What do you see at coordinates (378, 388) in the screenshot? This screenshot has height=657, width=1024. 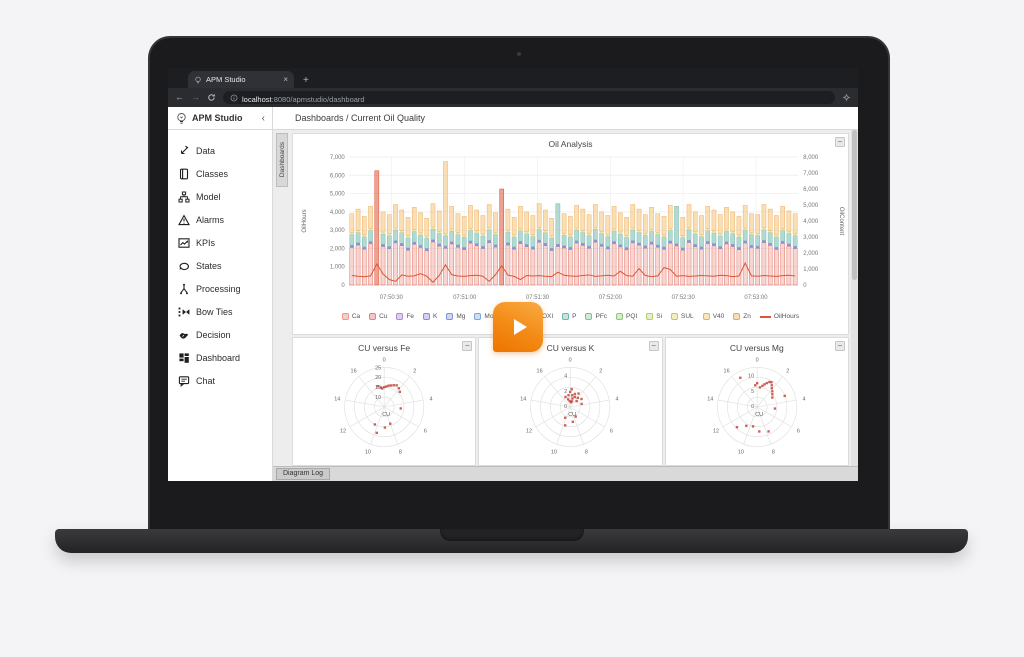 I see `svg-text: 15` at bounding box center [378, 388].